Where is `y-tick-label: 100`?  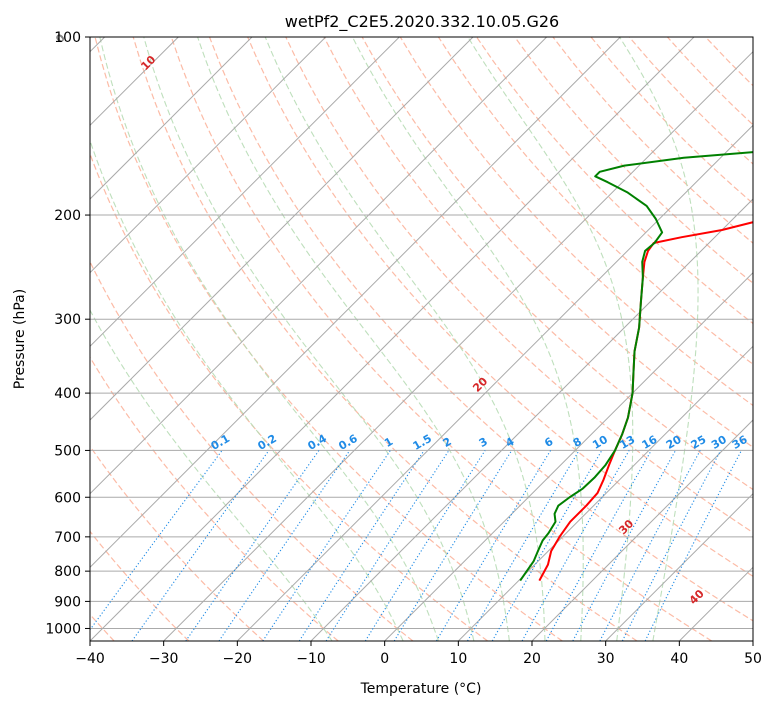 y-tick-label: 100 is located at coordinates (67, 38).